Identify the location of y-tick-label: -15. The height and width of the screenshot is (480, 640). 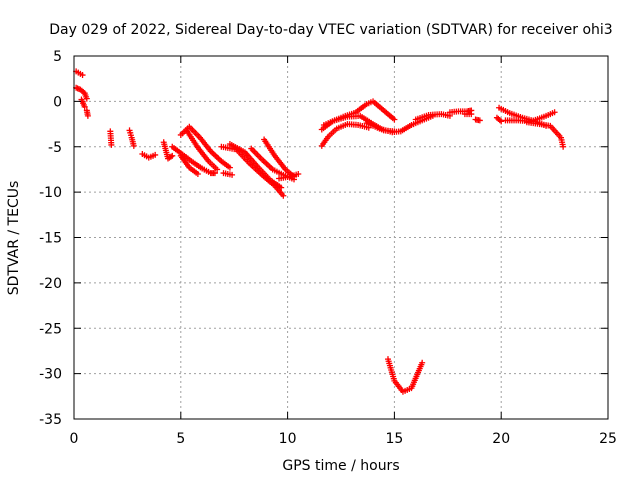
(50, 239).